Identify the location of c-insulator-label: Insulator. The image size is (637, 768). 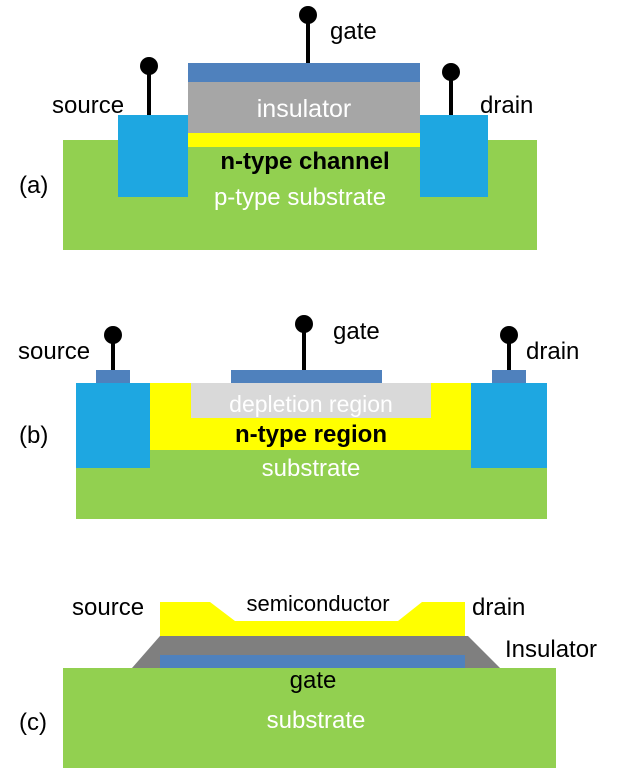
(551, 649).